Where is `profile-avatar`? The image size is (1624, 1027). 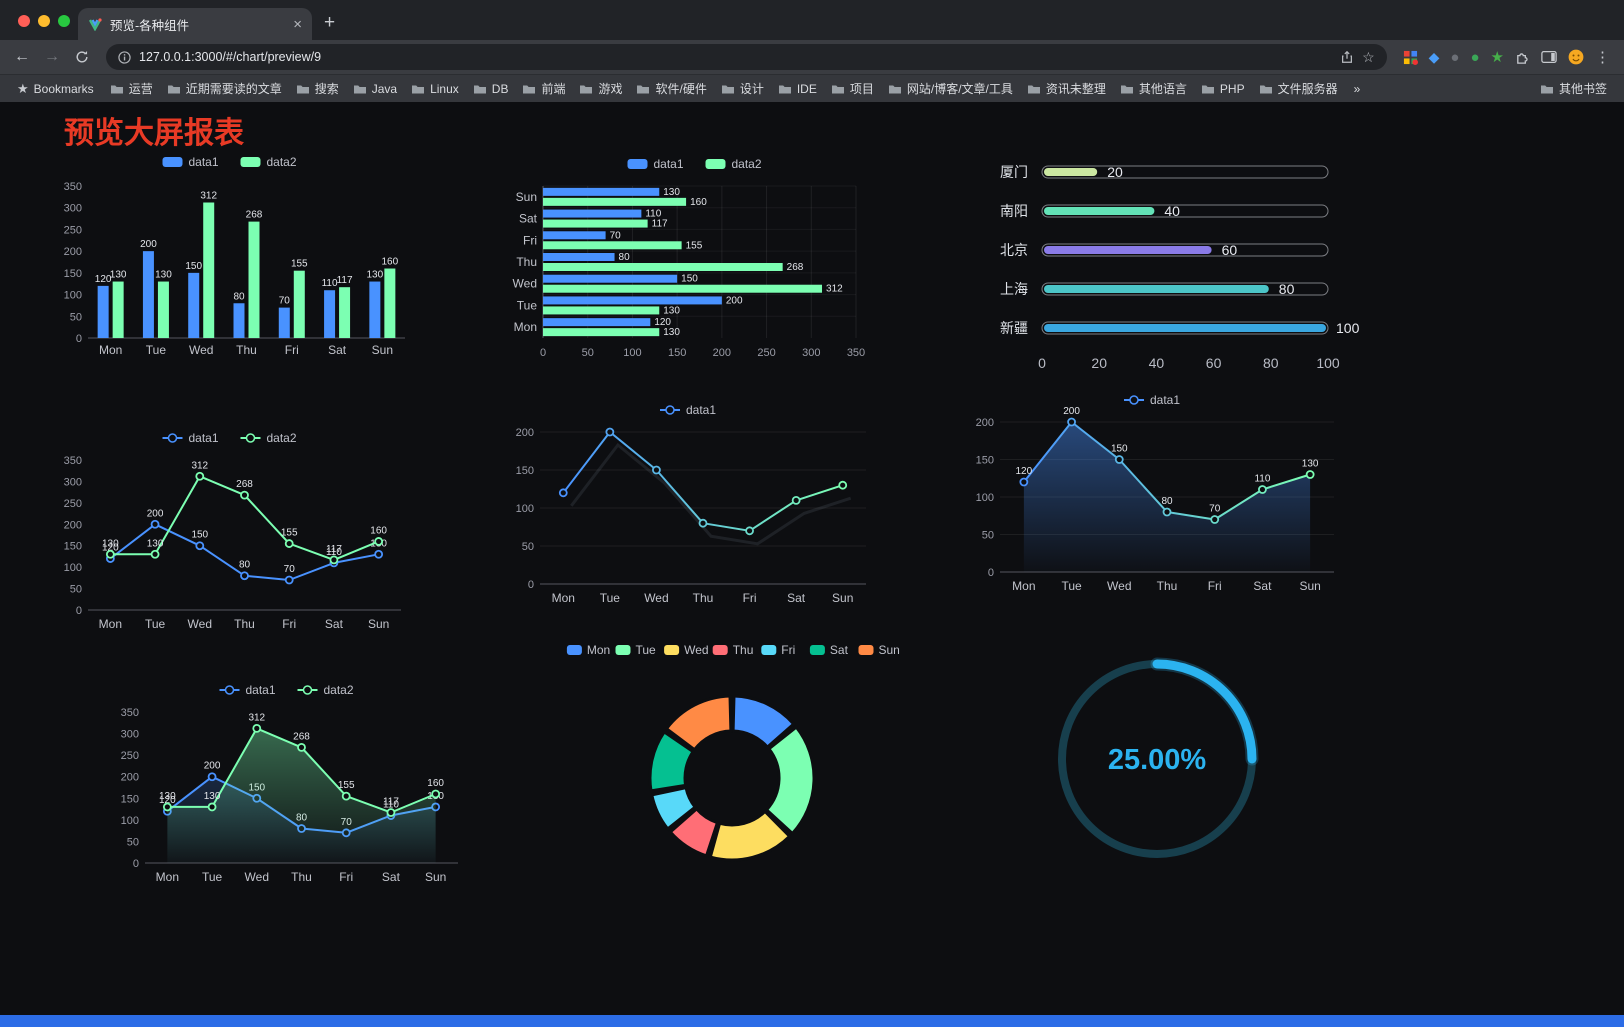 profile-avatar is located at coordinates (1576, 57).